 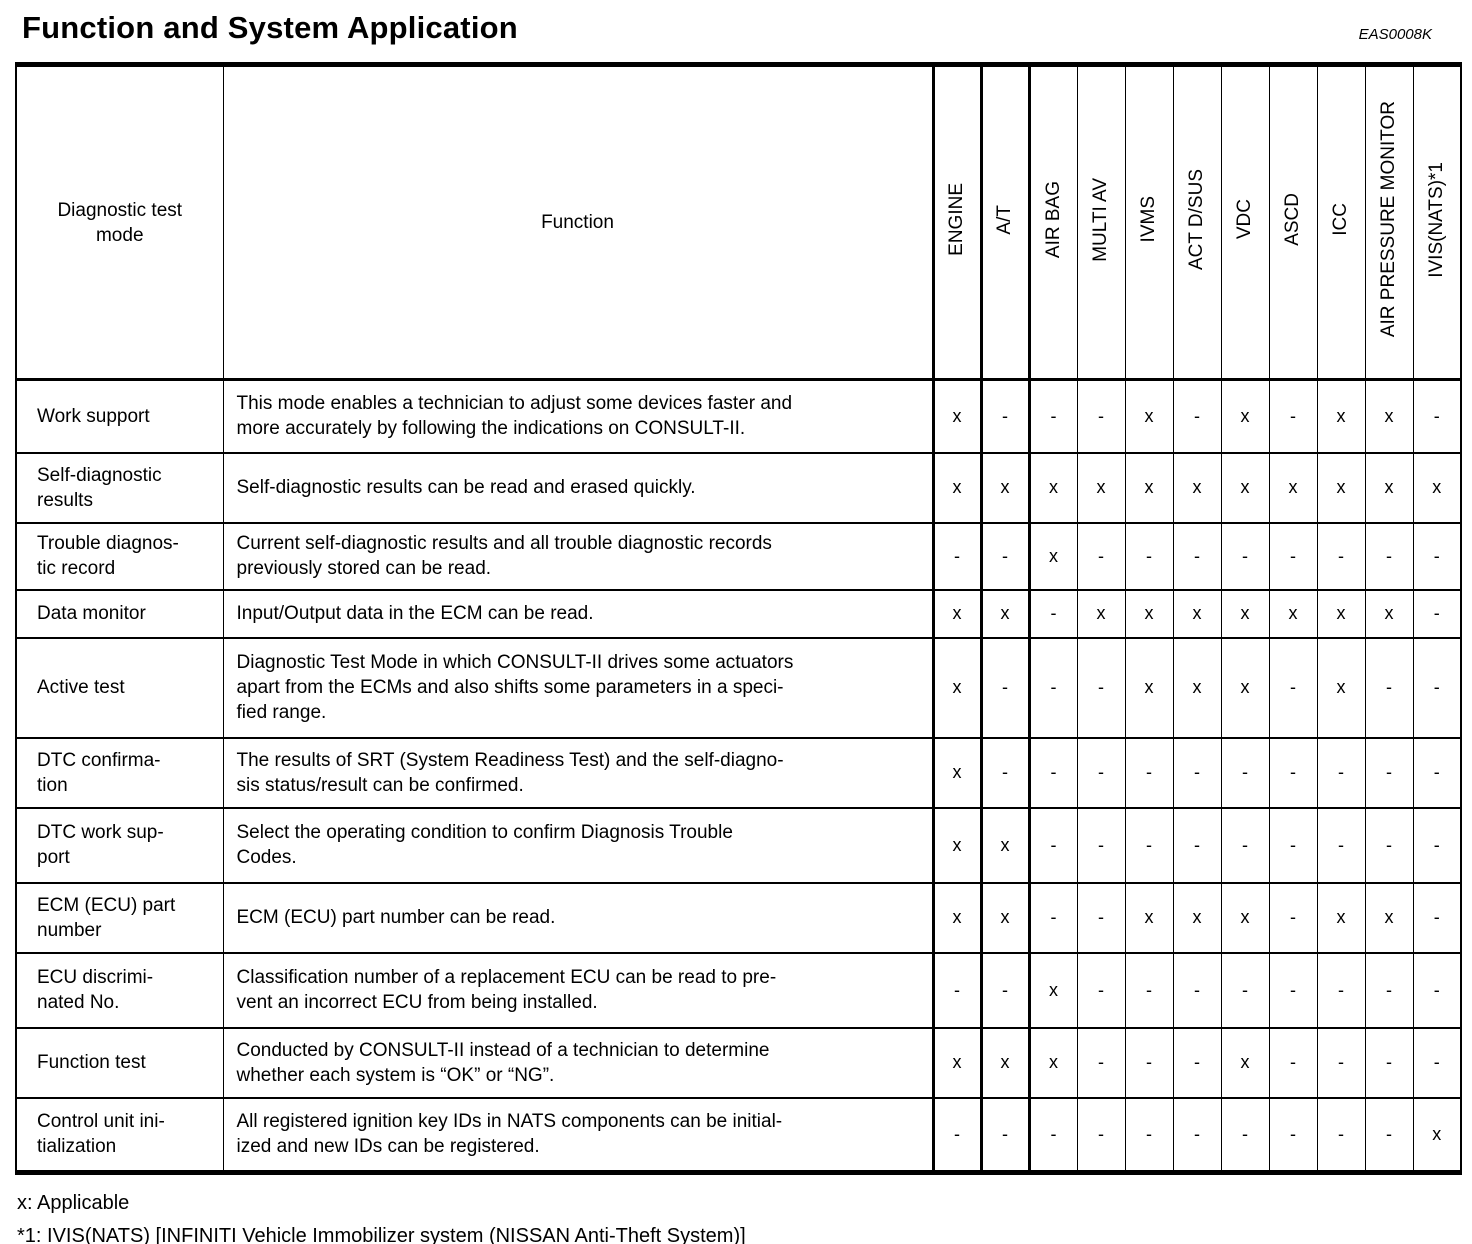 What do you see at coordinates (1101, 613) in the screenshot?
I see `mark-cell-multi-av: x` at bounding box center [1101, 613].